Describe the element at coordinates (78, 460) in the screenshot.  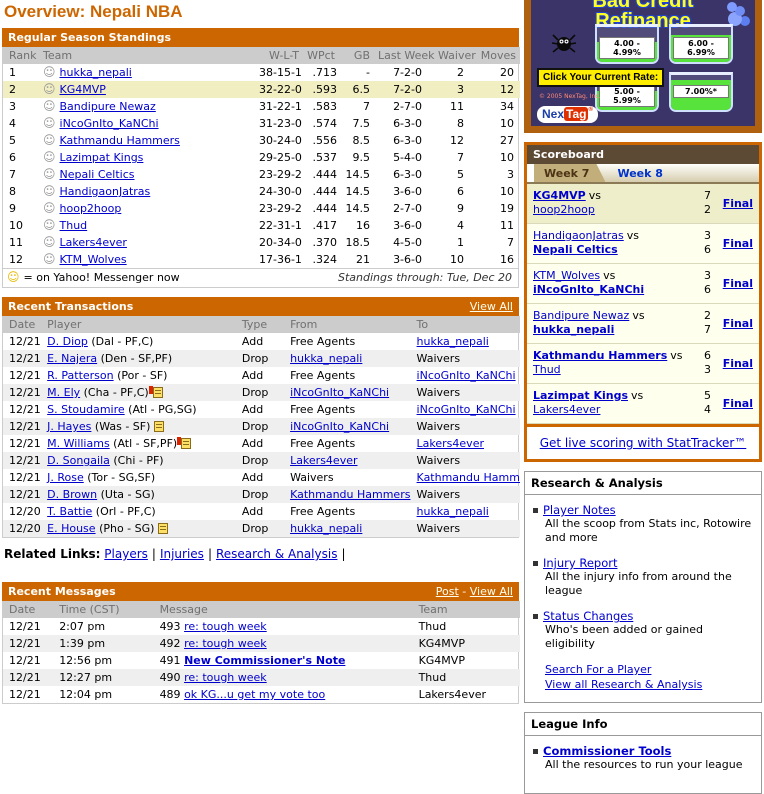
I see `player-link: D. Songaila` at that location.